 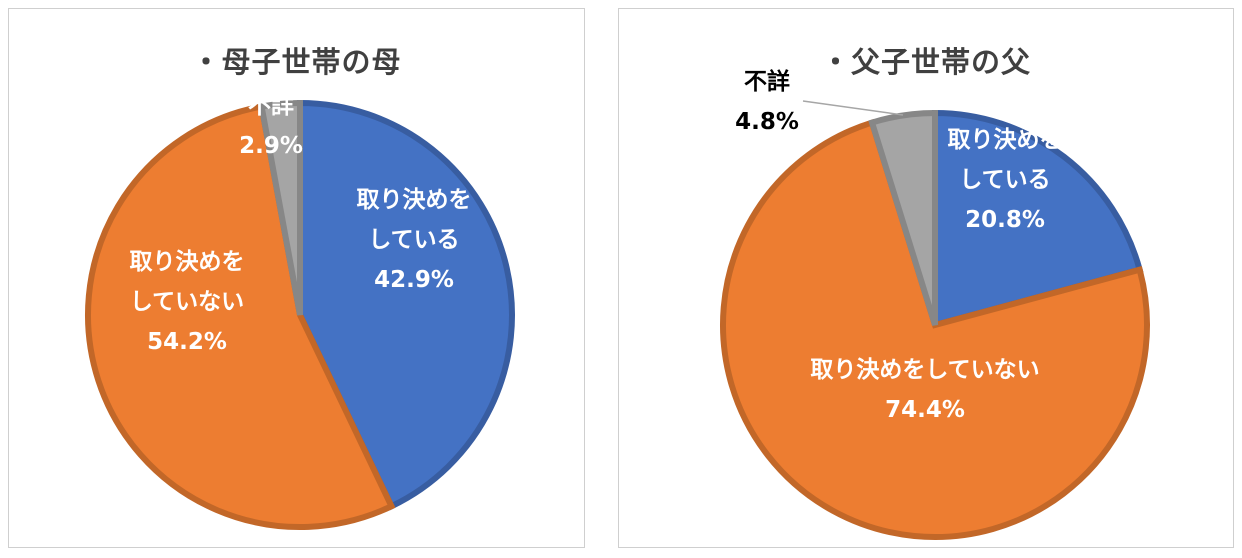 What do you see at coordinates (853, 108) in the screenshot?
I see `leader-line` at bounding box center [853, 108].